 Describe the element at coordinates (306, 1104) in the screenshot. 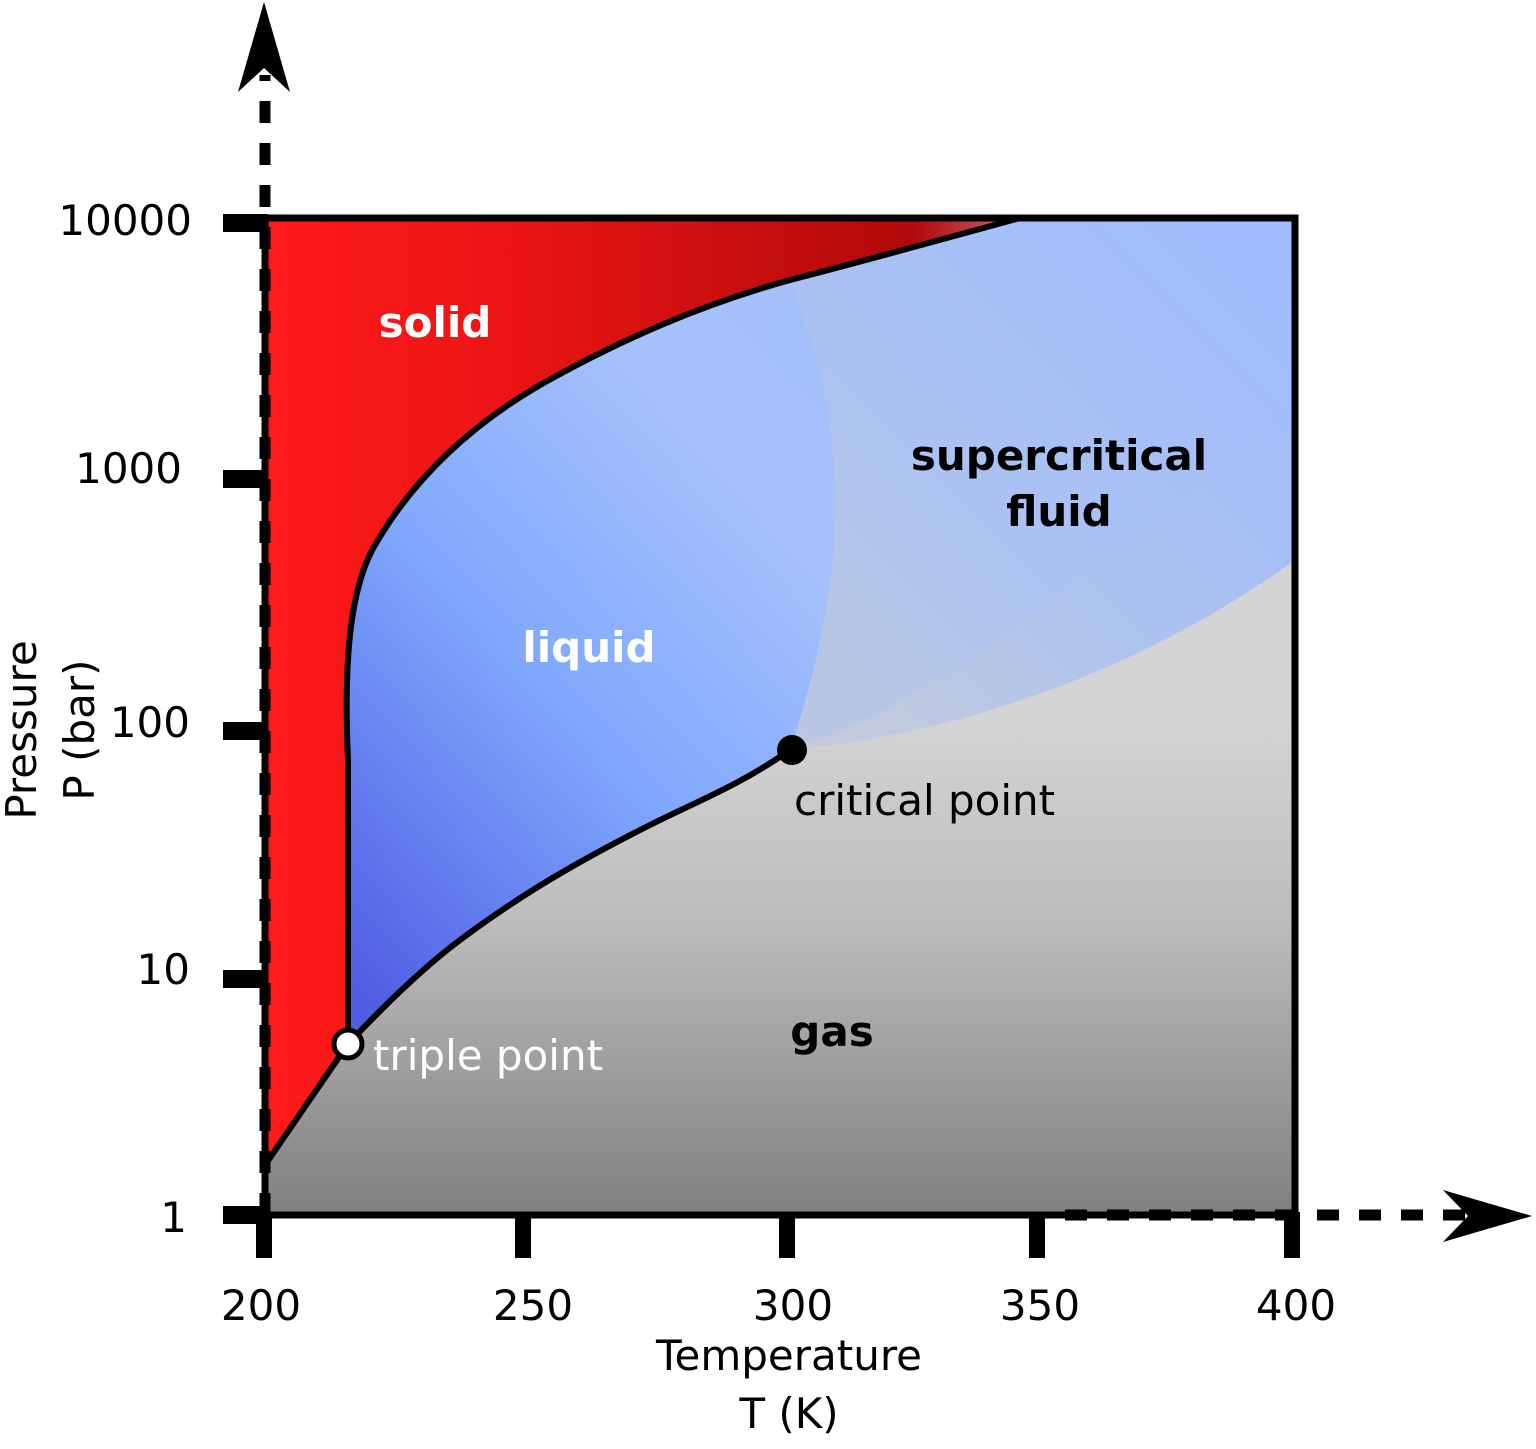

I see `sublimation-curve` at that location.